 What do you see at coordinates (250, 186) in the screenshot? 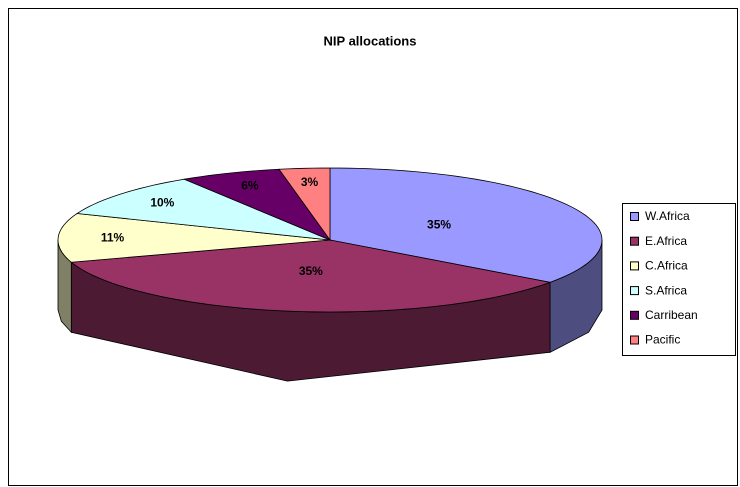
I see `data-label: 6%` at bounding box center [250, 186].